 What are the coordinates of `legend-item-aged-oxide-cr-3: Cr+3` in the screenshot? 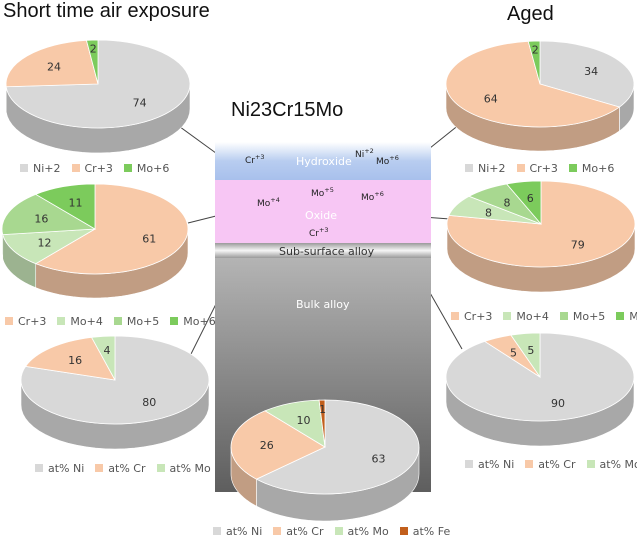 It's located at (471, 316).